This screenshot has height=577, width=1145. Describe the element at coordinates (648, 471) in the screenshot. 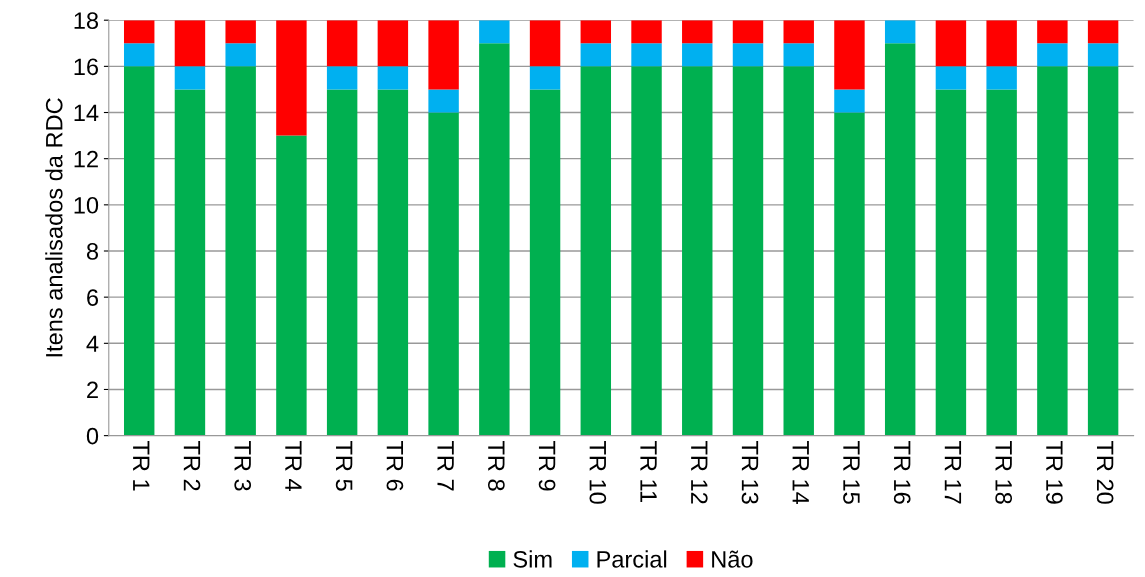

I see `x-tick-label: TR 11` at that location.